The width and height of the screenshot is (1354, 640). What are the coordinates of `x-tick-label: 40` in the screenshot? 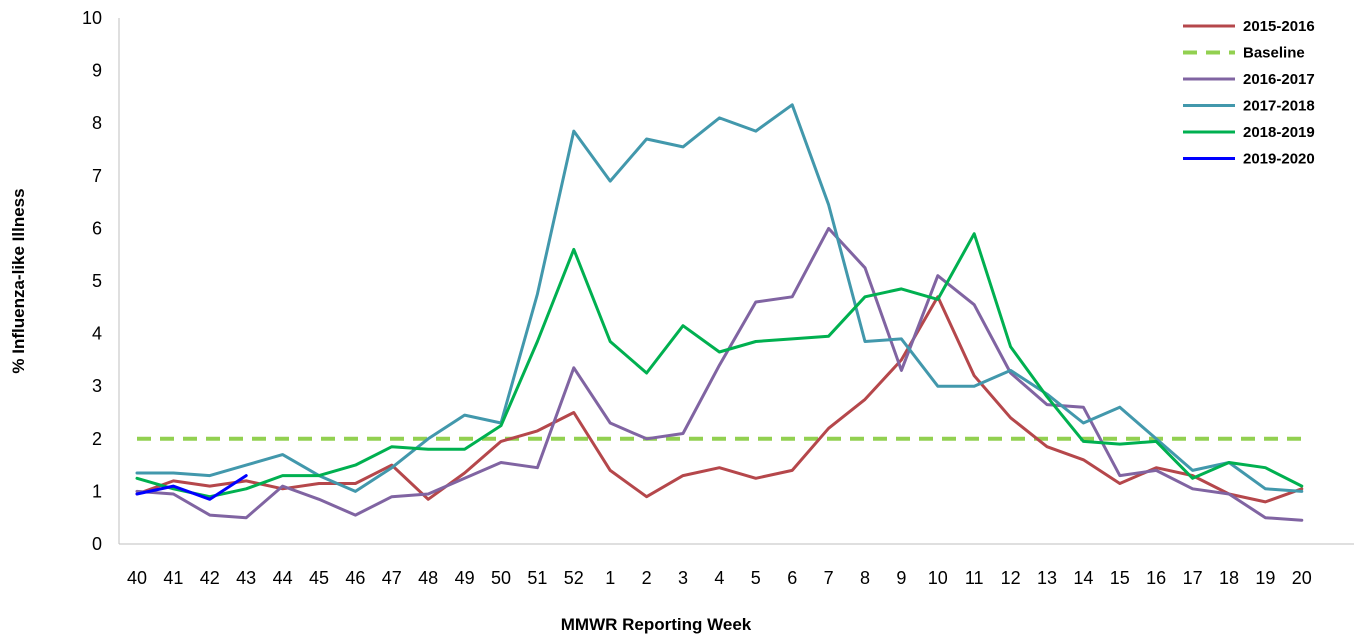 It's located at (137, 578).